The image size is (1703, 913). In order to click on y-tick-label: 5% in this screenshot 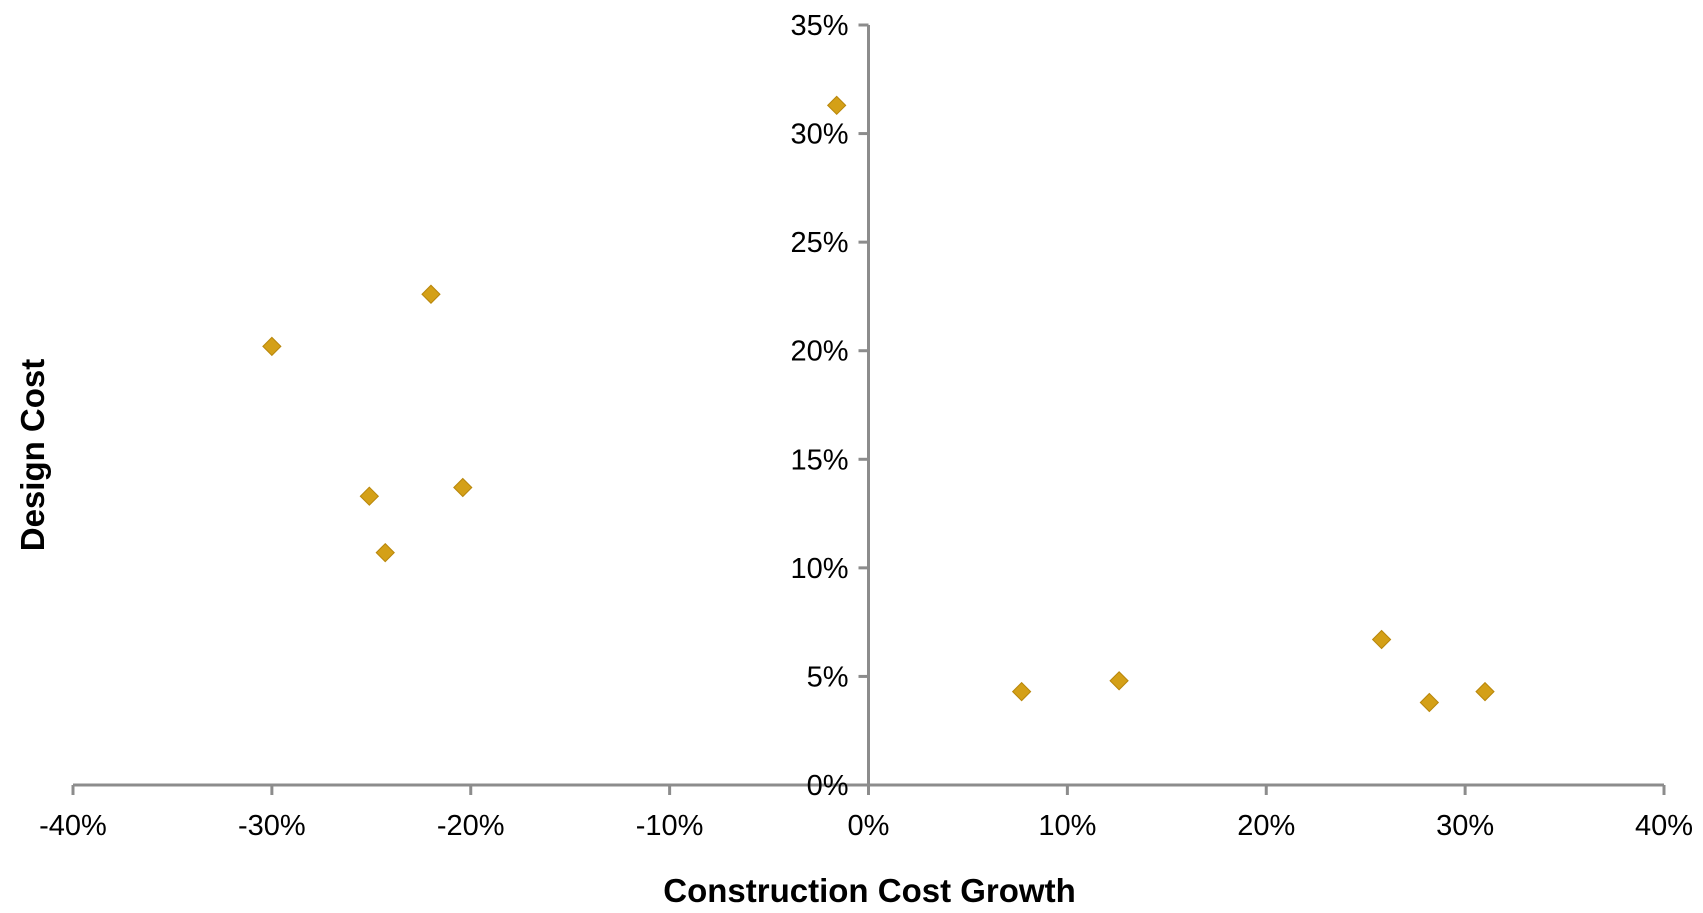, I will do `click(828, 677)`.